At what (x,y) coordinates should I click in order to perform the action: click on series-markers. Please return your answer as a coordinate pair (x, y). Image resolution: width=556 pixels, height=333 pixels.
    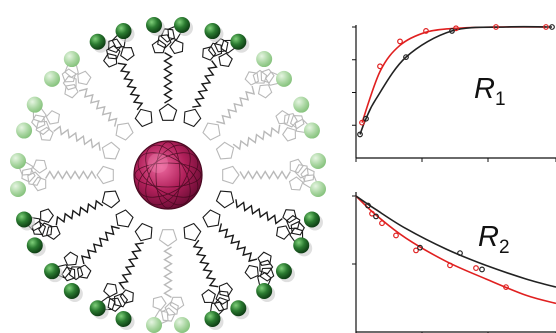
    Looking at the image, I should click on (456, 81).